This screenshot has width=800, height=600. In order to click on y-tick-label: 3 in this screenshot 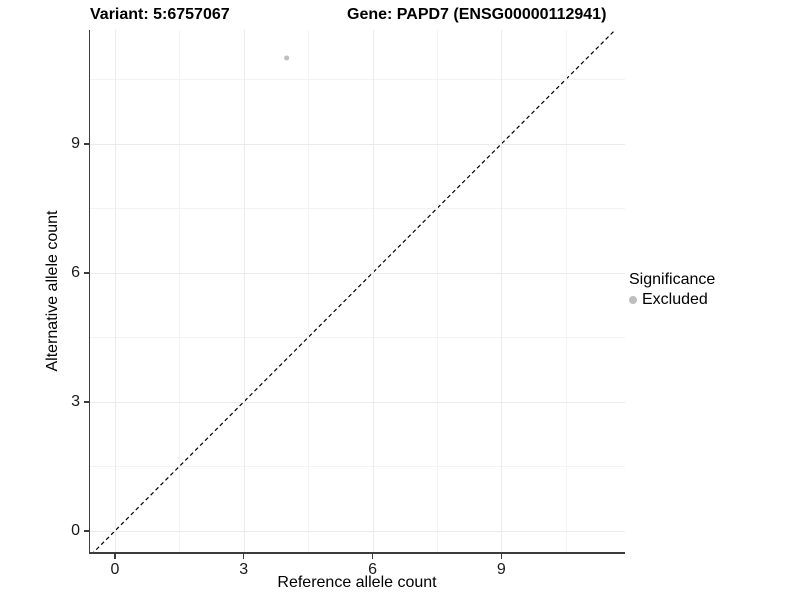, I will do `click(75, 401)`.